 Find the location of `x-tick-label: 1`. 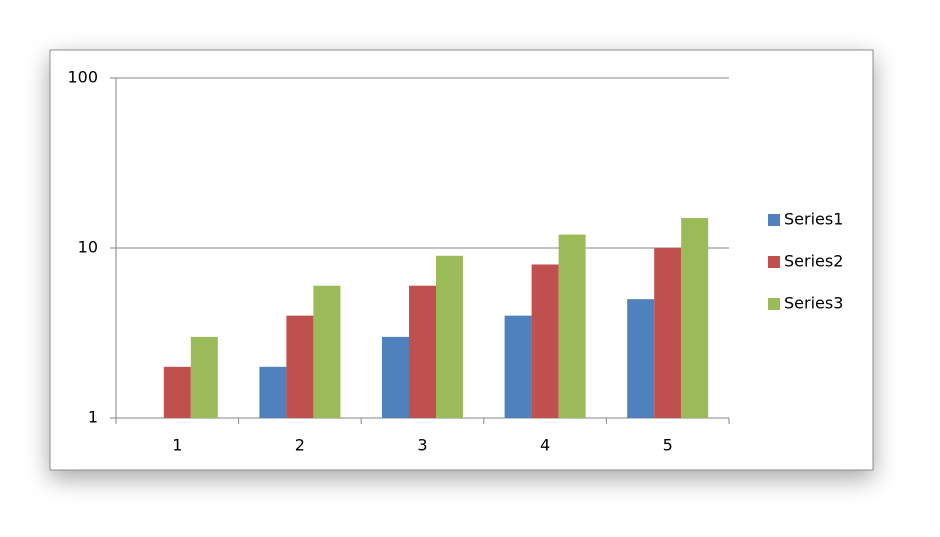

x-tick-label: 1 is located at coordinates (177, 445).